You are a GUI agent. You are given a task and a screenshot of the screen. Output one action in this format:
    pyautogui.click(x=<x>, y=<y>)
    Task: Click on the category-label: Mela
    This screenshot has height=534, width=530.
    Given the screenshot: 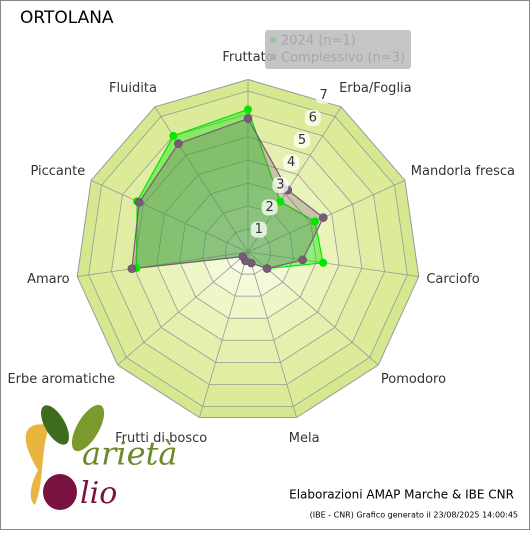 What is the action you would take?
    pyautogui.click(x=304, y=438)
    